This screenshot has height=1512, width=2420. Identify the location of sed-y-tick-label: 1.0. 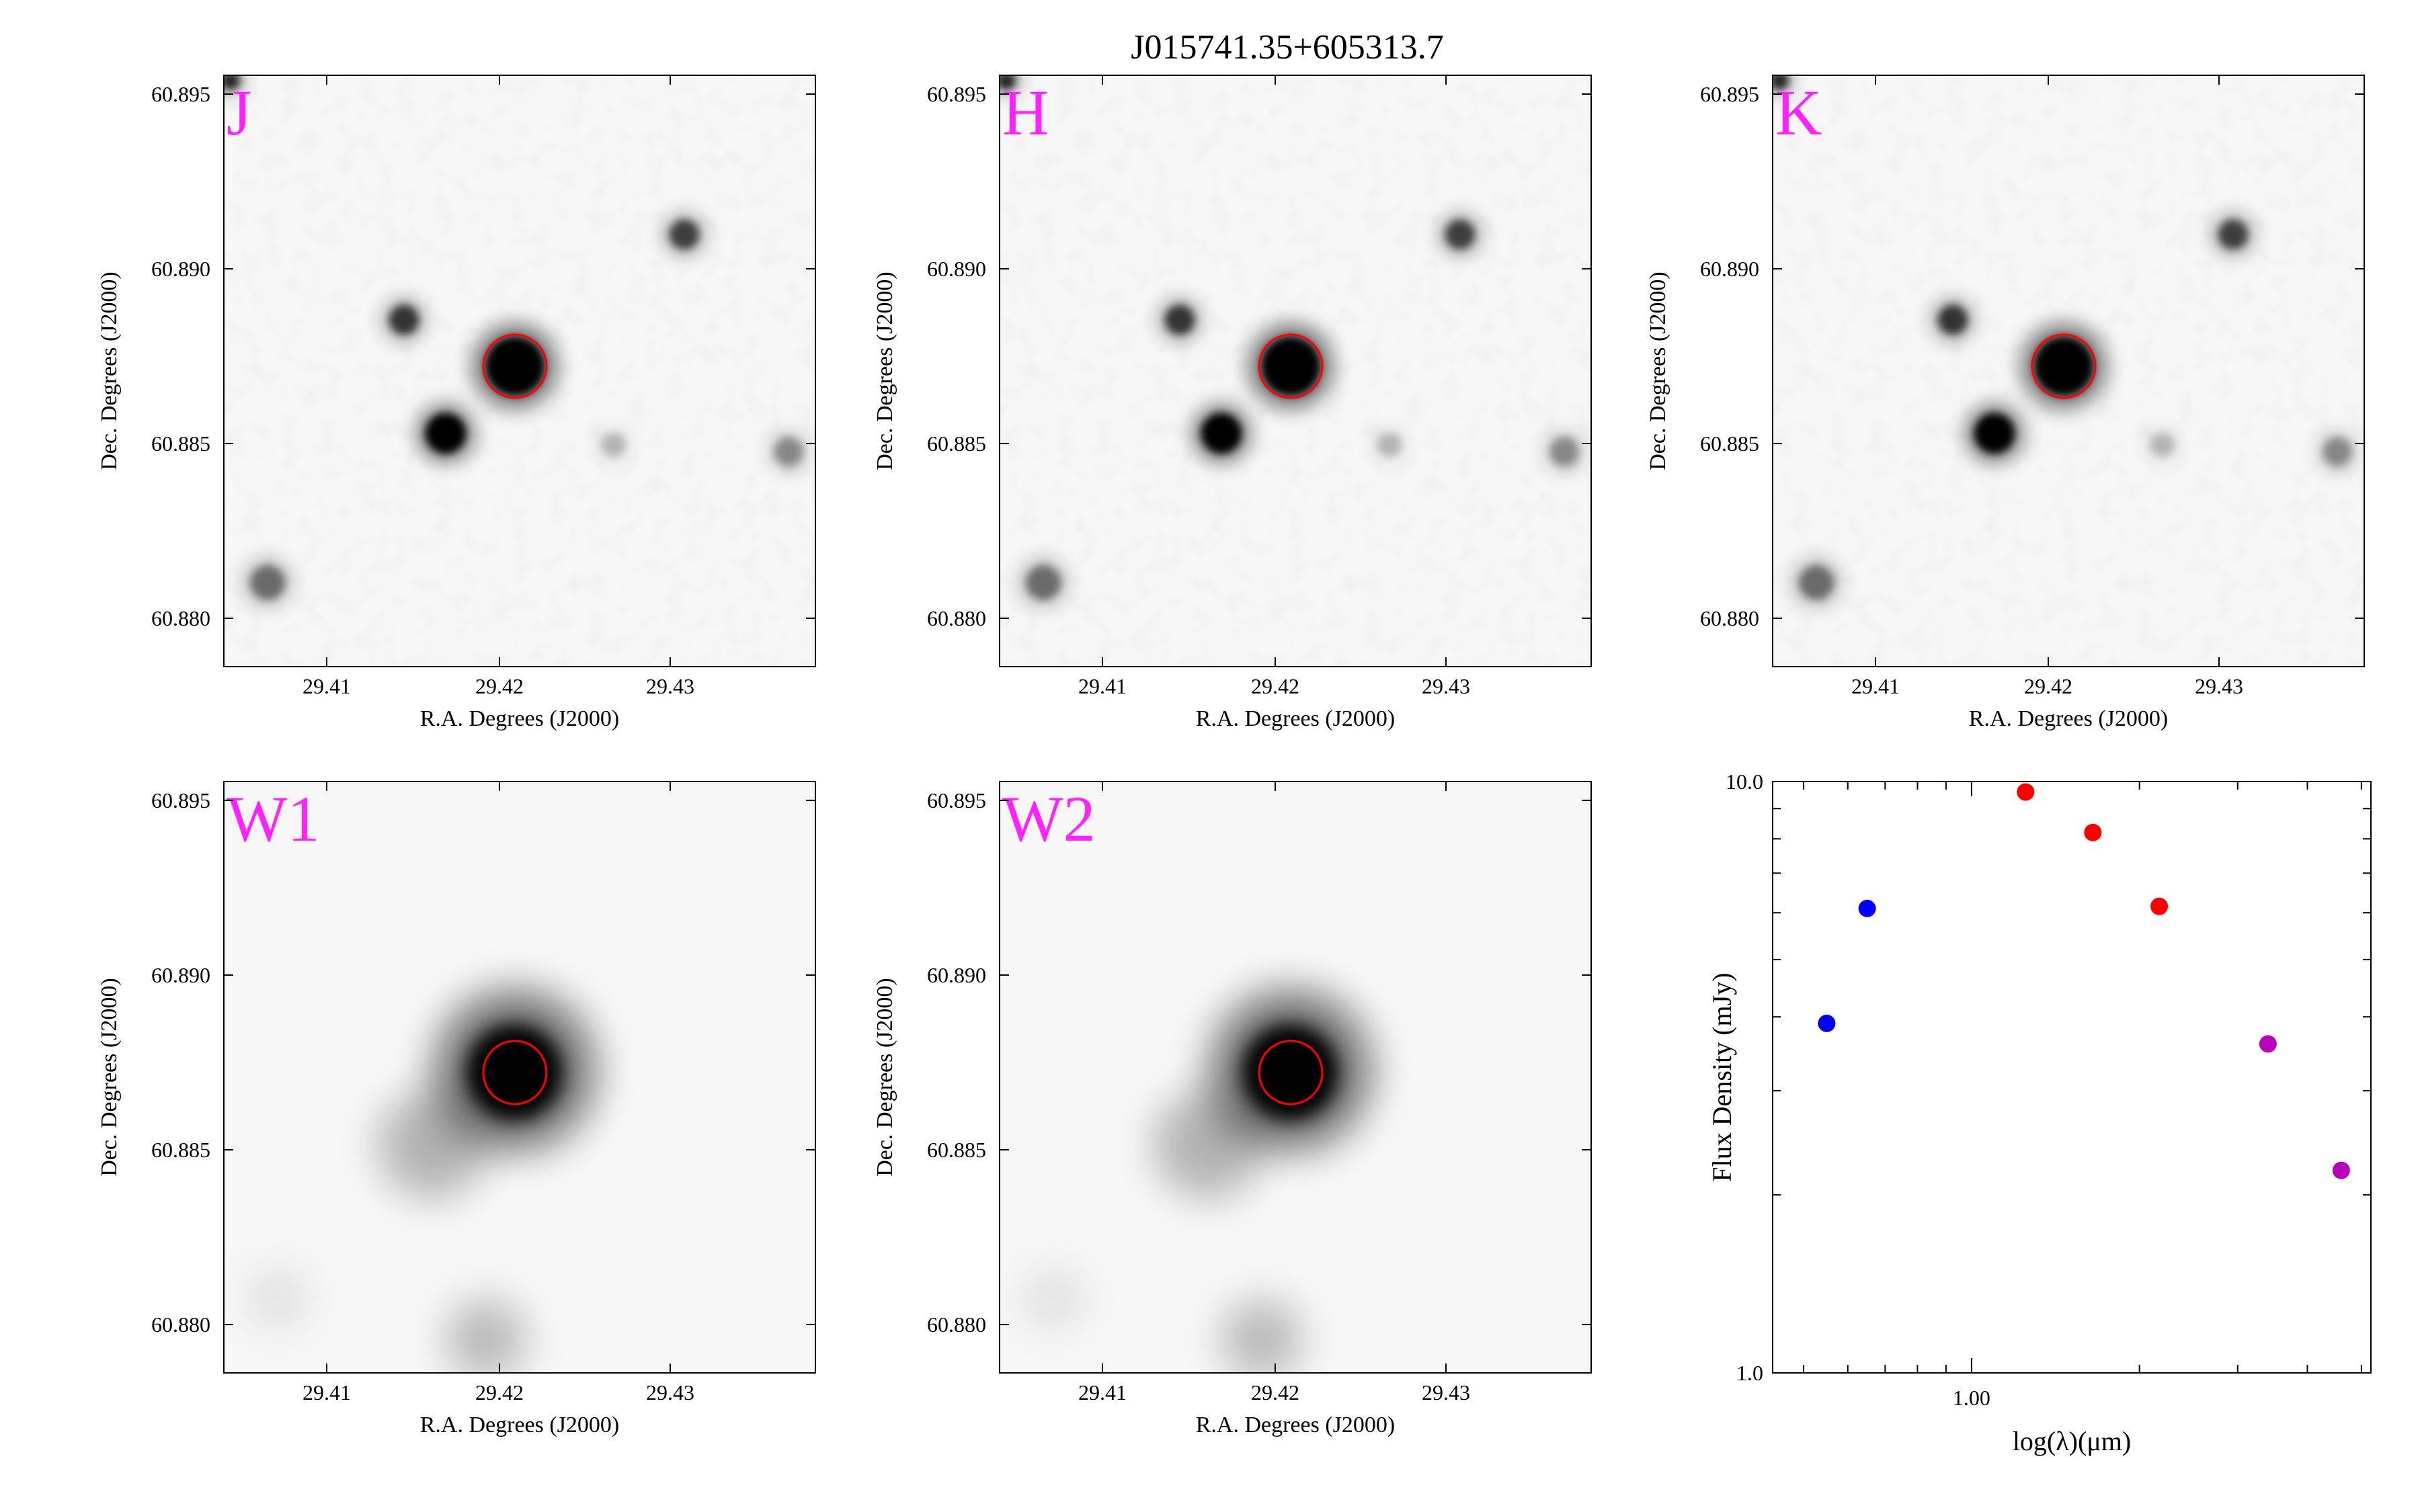
(1749, 1373).